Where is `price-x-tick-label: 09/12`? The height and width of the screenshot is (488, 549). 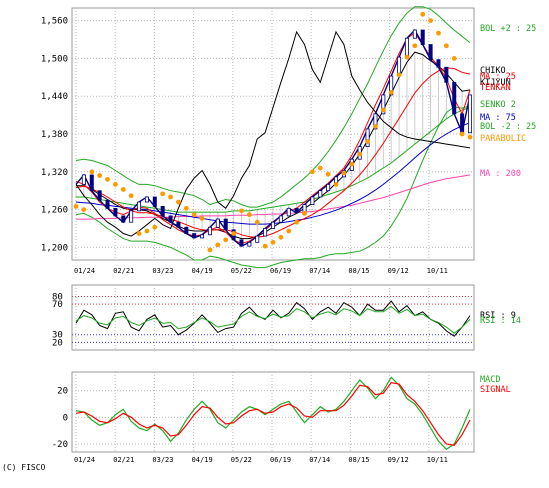 price-x-tick-label: 09/12 is located at coordinates (398, 271).